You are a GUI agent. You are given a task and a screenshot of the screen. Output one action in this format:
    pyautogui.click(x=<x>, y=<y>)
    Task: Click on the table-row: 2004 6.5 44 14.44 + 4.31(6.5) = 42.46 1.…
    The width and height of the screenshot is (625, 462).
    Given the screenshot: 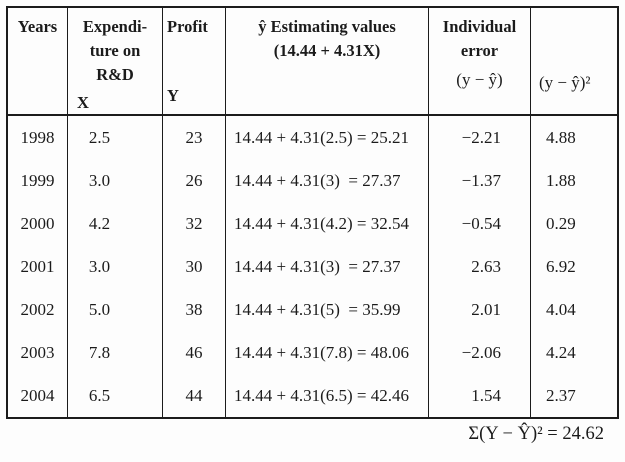 What is the action you would take?
    pyautogui.click(x=312, y=395)
    